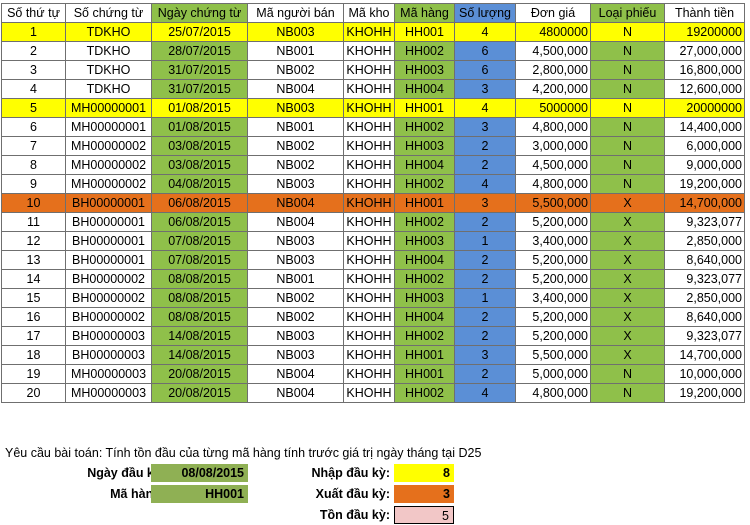  I want to click on cell-stt: 2, so click(33, 51).